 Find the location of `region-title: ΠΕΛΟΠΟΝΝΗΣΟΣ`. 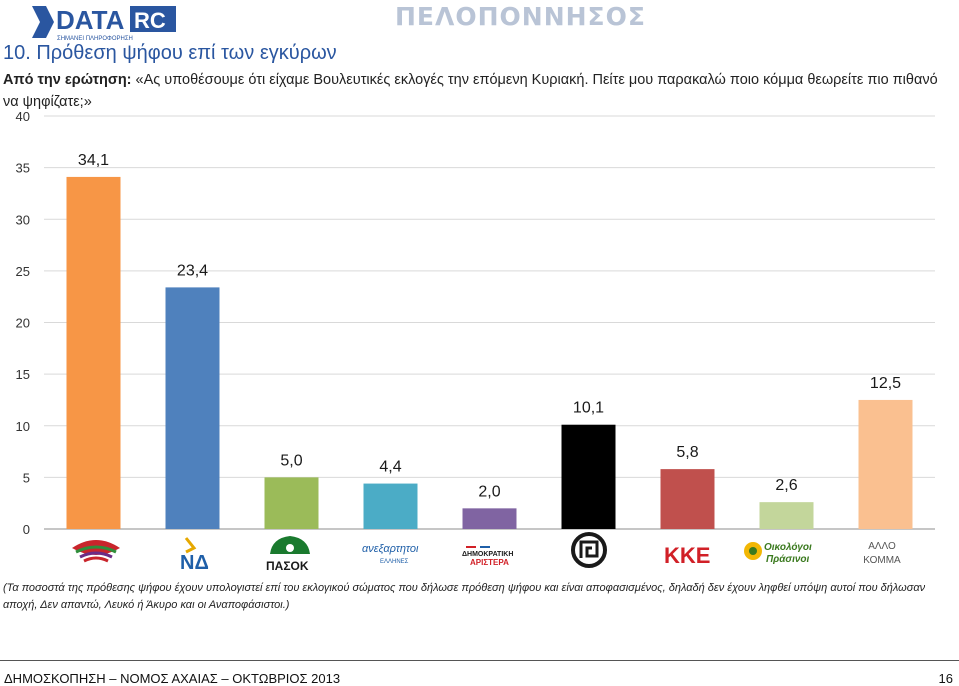

region-title: ΠΕΛΟΠΟΝΝΗΣΟΣ is located at coordinates (520, 16).